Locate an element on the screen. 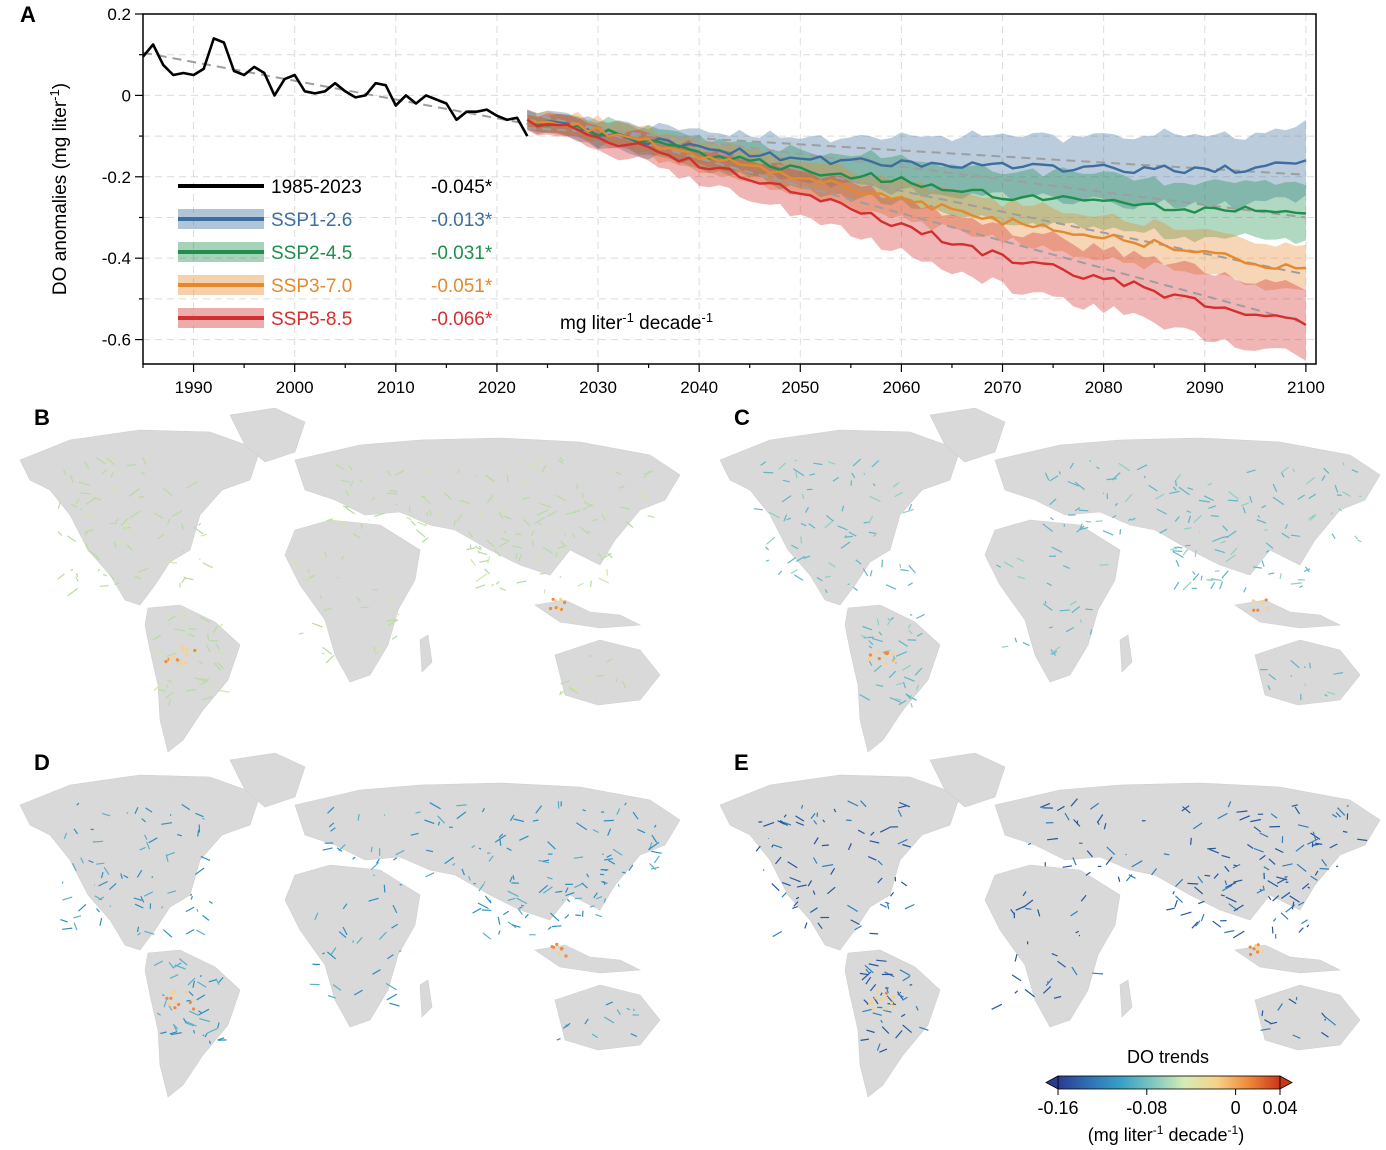 This screenshot has height=1150, width=1386. x-tick-label-2060: 2060 is located at coordinates (901, 387).